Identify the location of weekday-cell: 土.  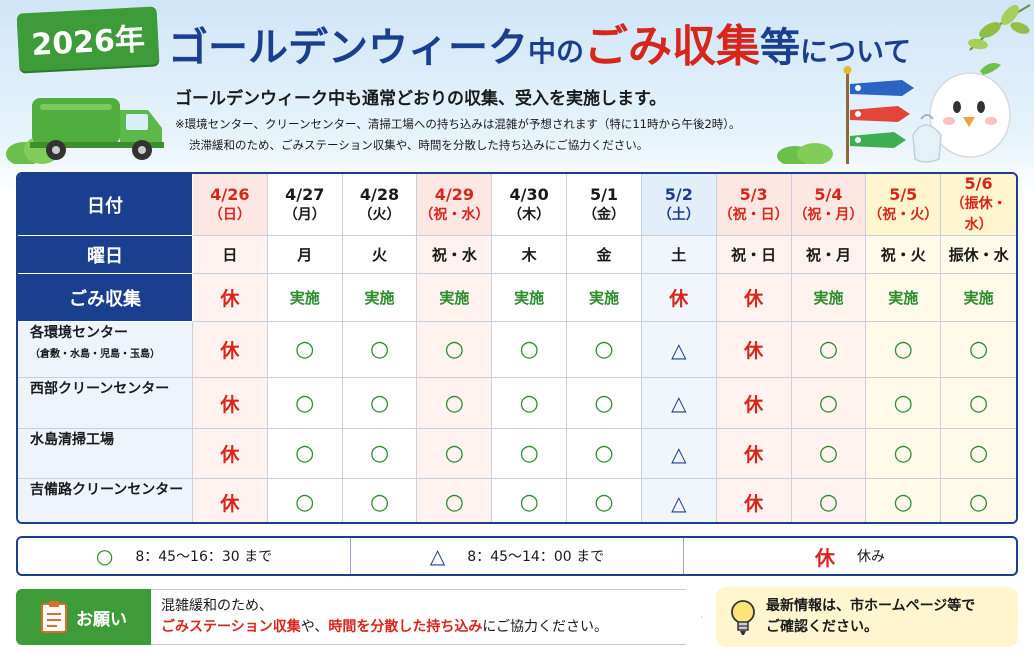
(679, 255).